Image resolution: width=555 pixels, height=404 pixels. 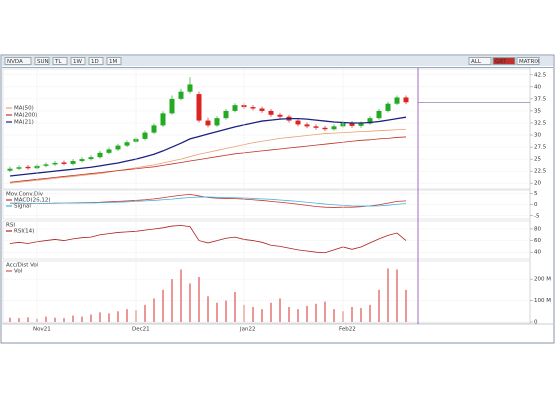 I want to click on x-tick-label: Dec21, so click(x=141, y=330).